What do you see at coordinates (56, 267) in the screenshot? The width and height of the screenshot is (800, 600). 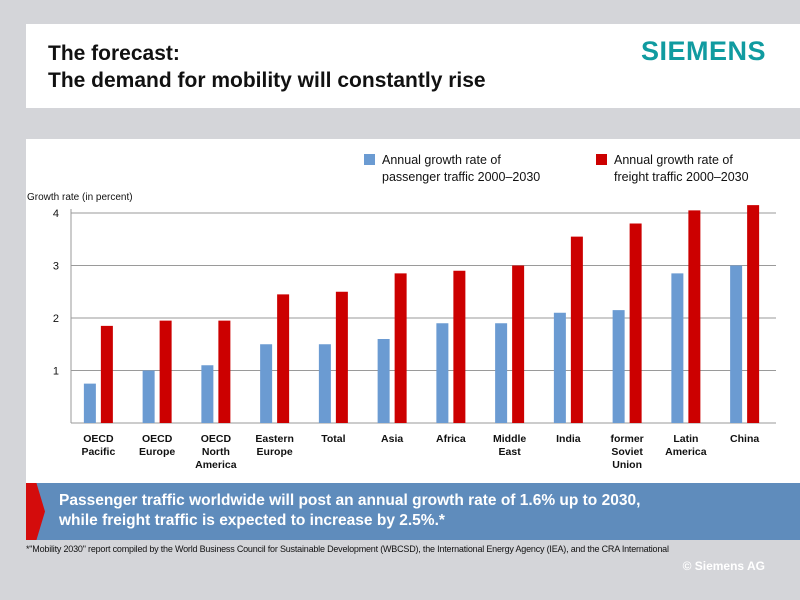 I see `y-tick-label: 3` at bounding box center [56, 267].